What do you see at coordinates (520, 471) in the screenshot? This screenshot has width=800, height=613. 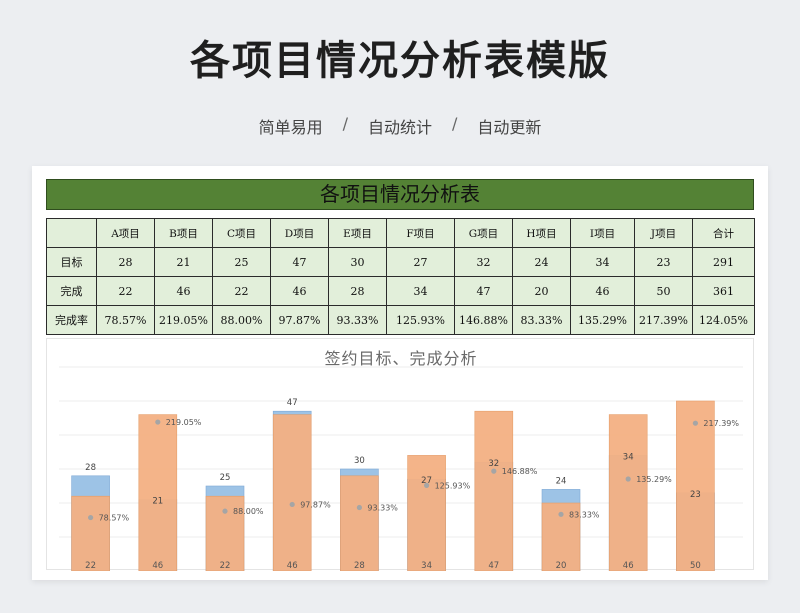 I see `rate-label: 146.88%` at bounding box center [520, 471].